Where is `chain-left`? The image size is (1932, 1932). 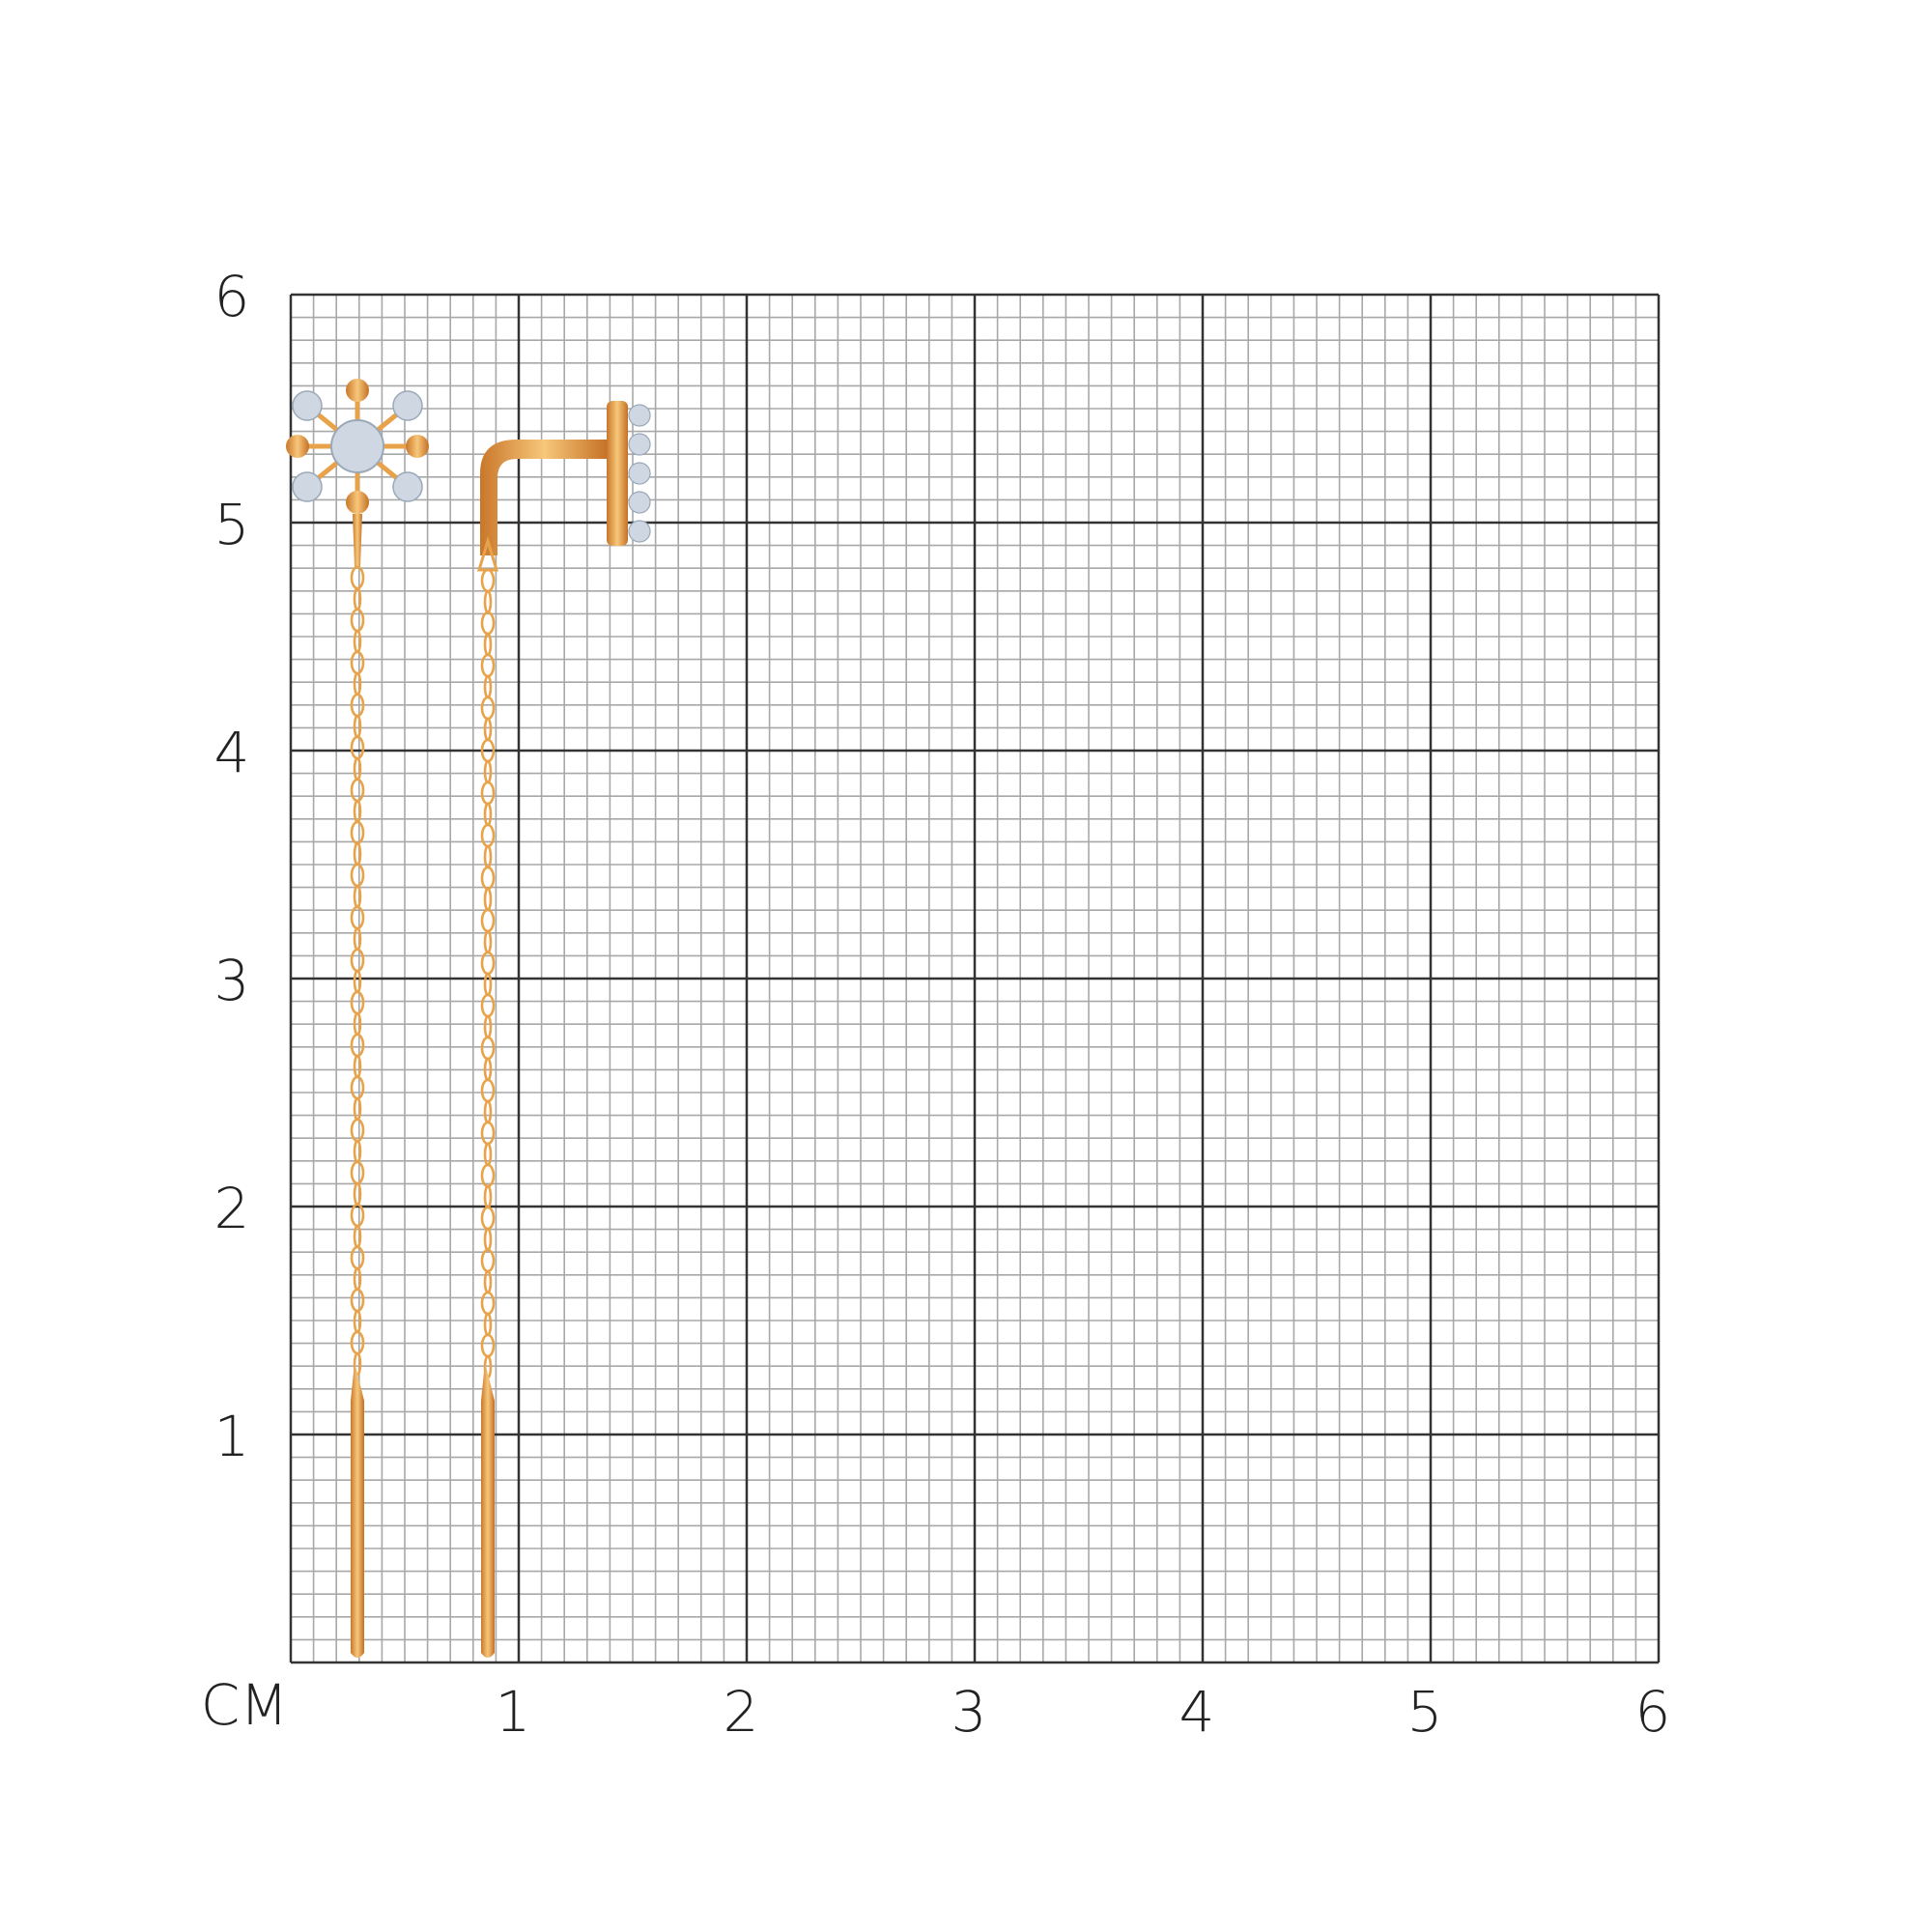
chain-left is located at coordinates (357, 971).